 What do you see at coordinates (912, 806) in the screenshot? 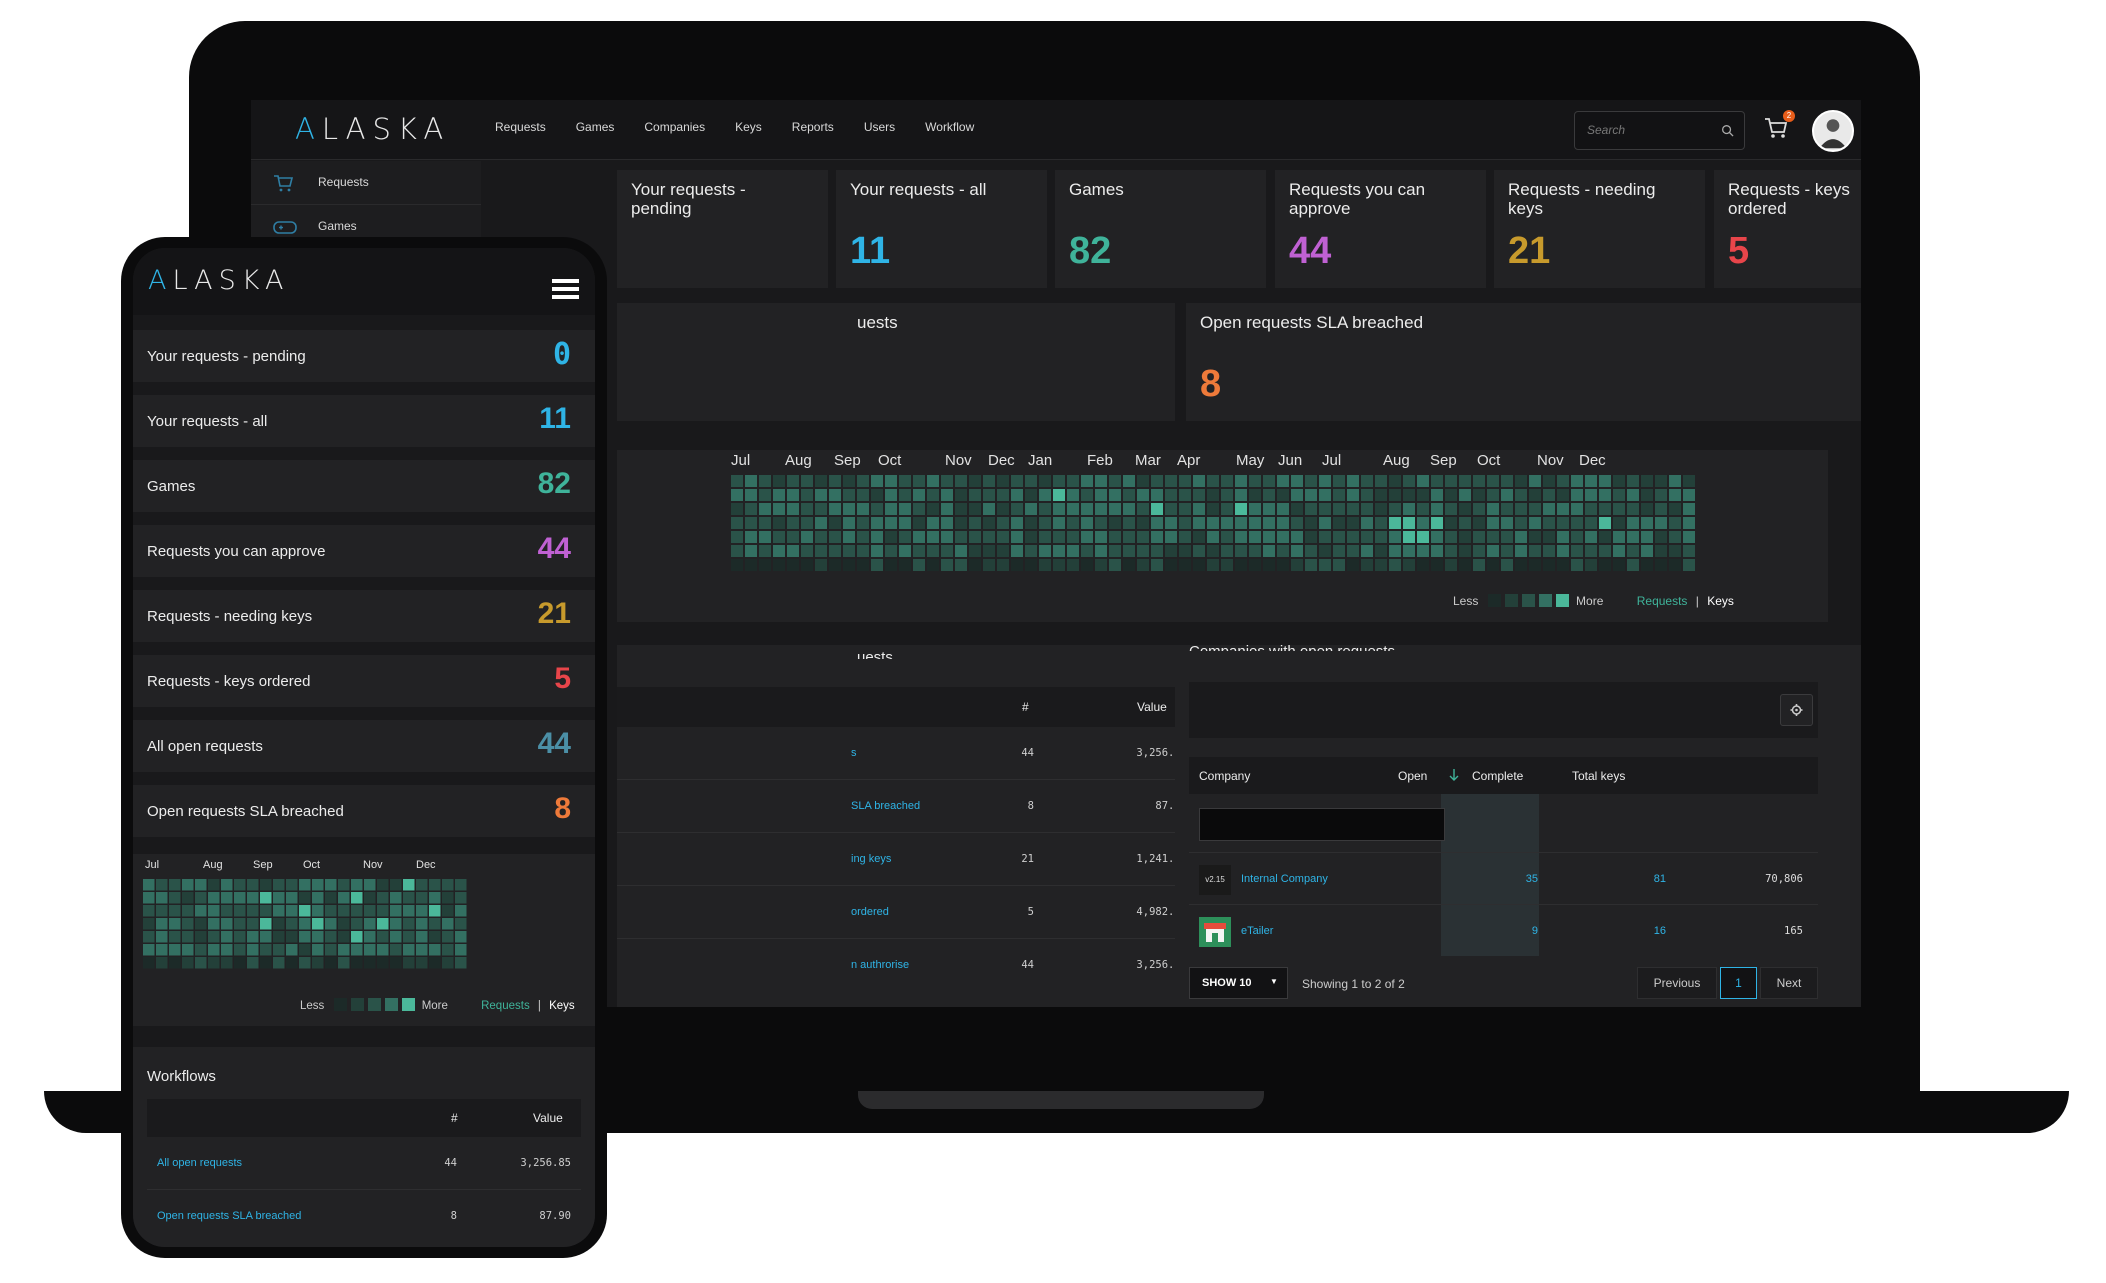
I see `table-row: SLA breached 8 87.90` at bounding box center [912, 806].